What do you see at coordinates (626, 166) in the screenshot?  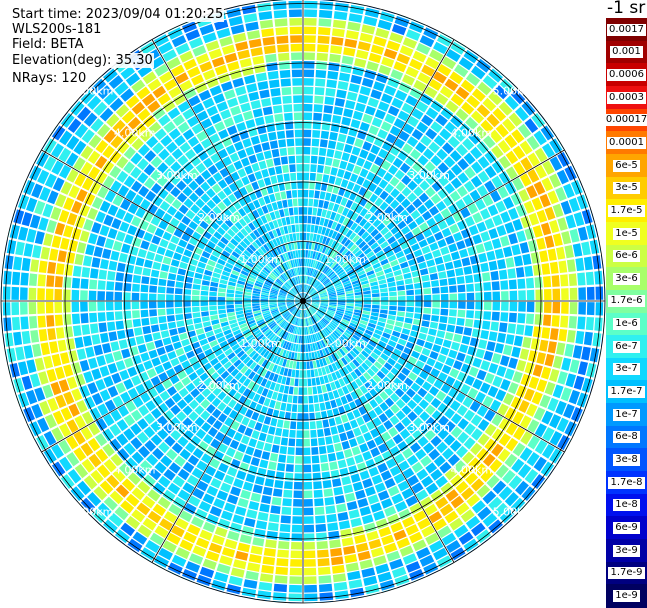 I see `colorbar-tick-label: 6e-5` at bounding box center [626, 166].